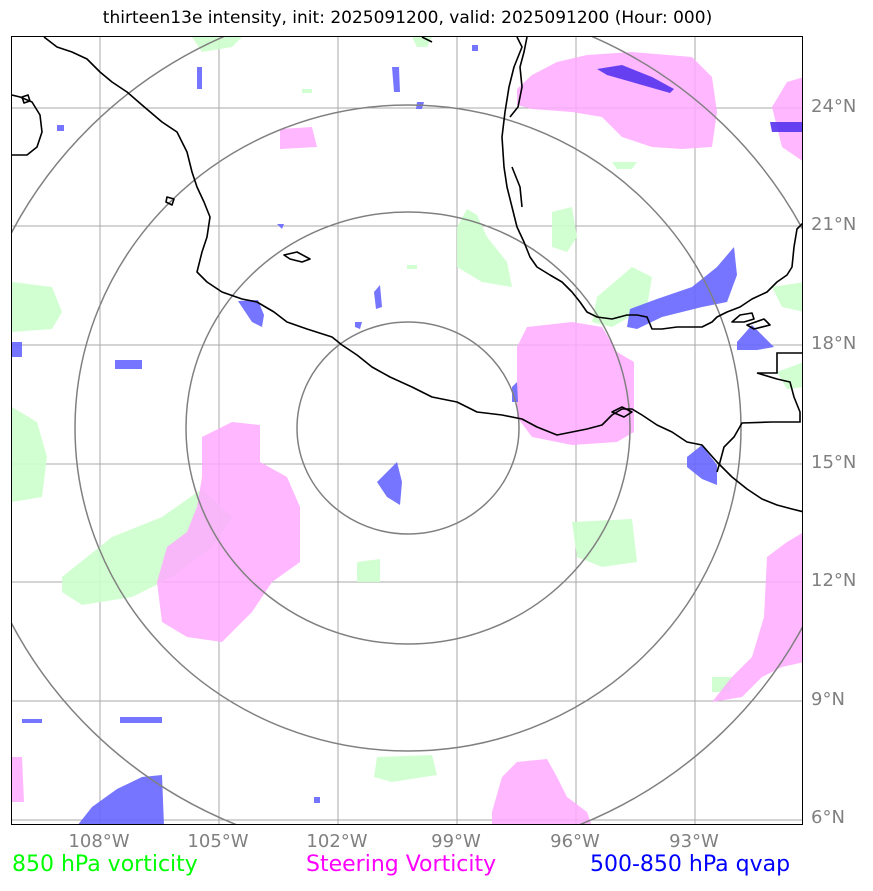 The image size is (873, 891). What do you see at coordinates (575, 841) in the screenshot?
I see `lon-label-96w: 96°W` at bounding box center [575, 841].